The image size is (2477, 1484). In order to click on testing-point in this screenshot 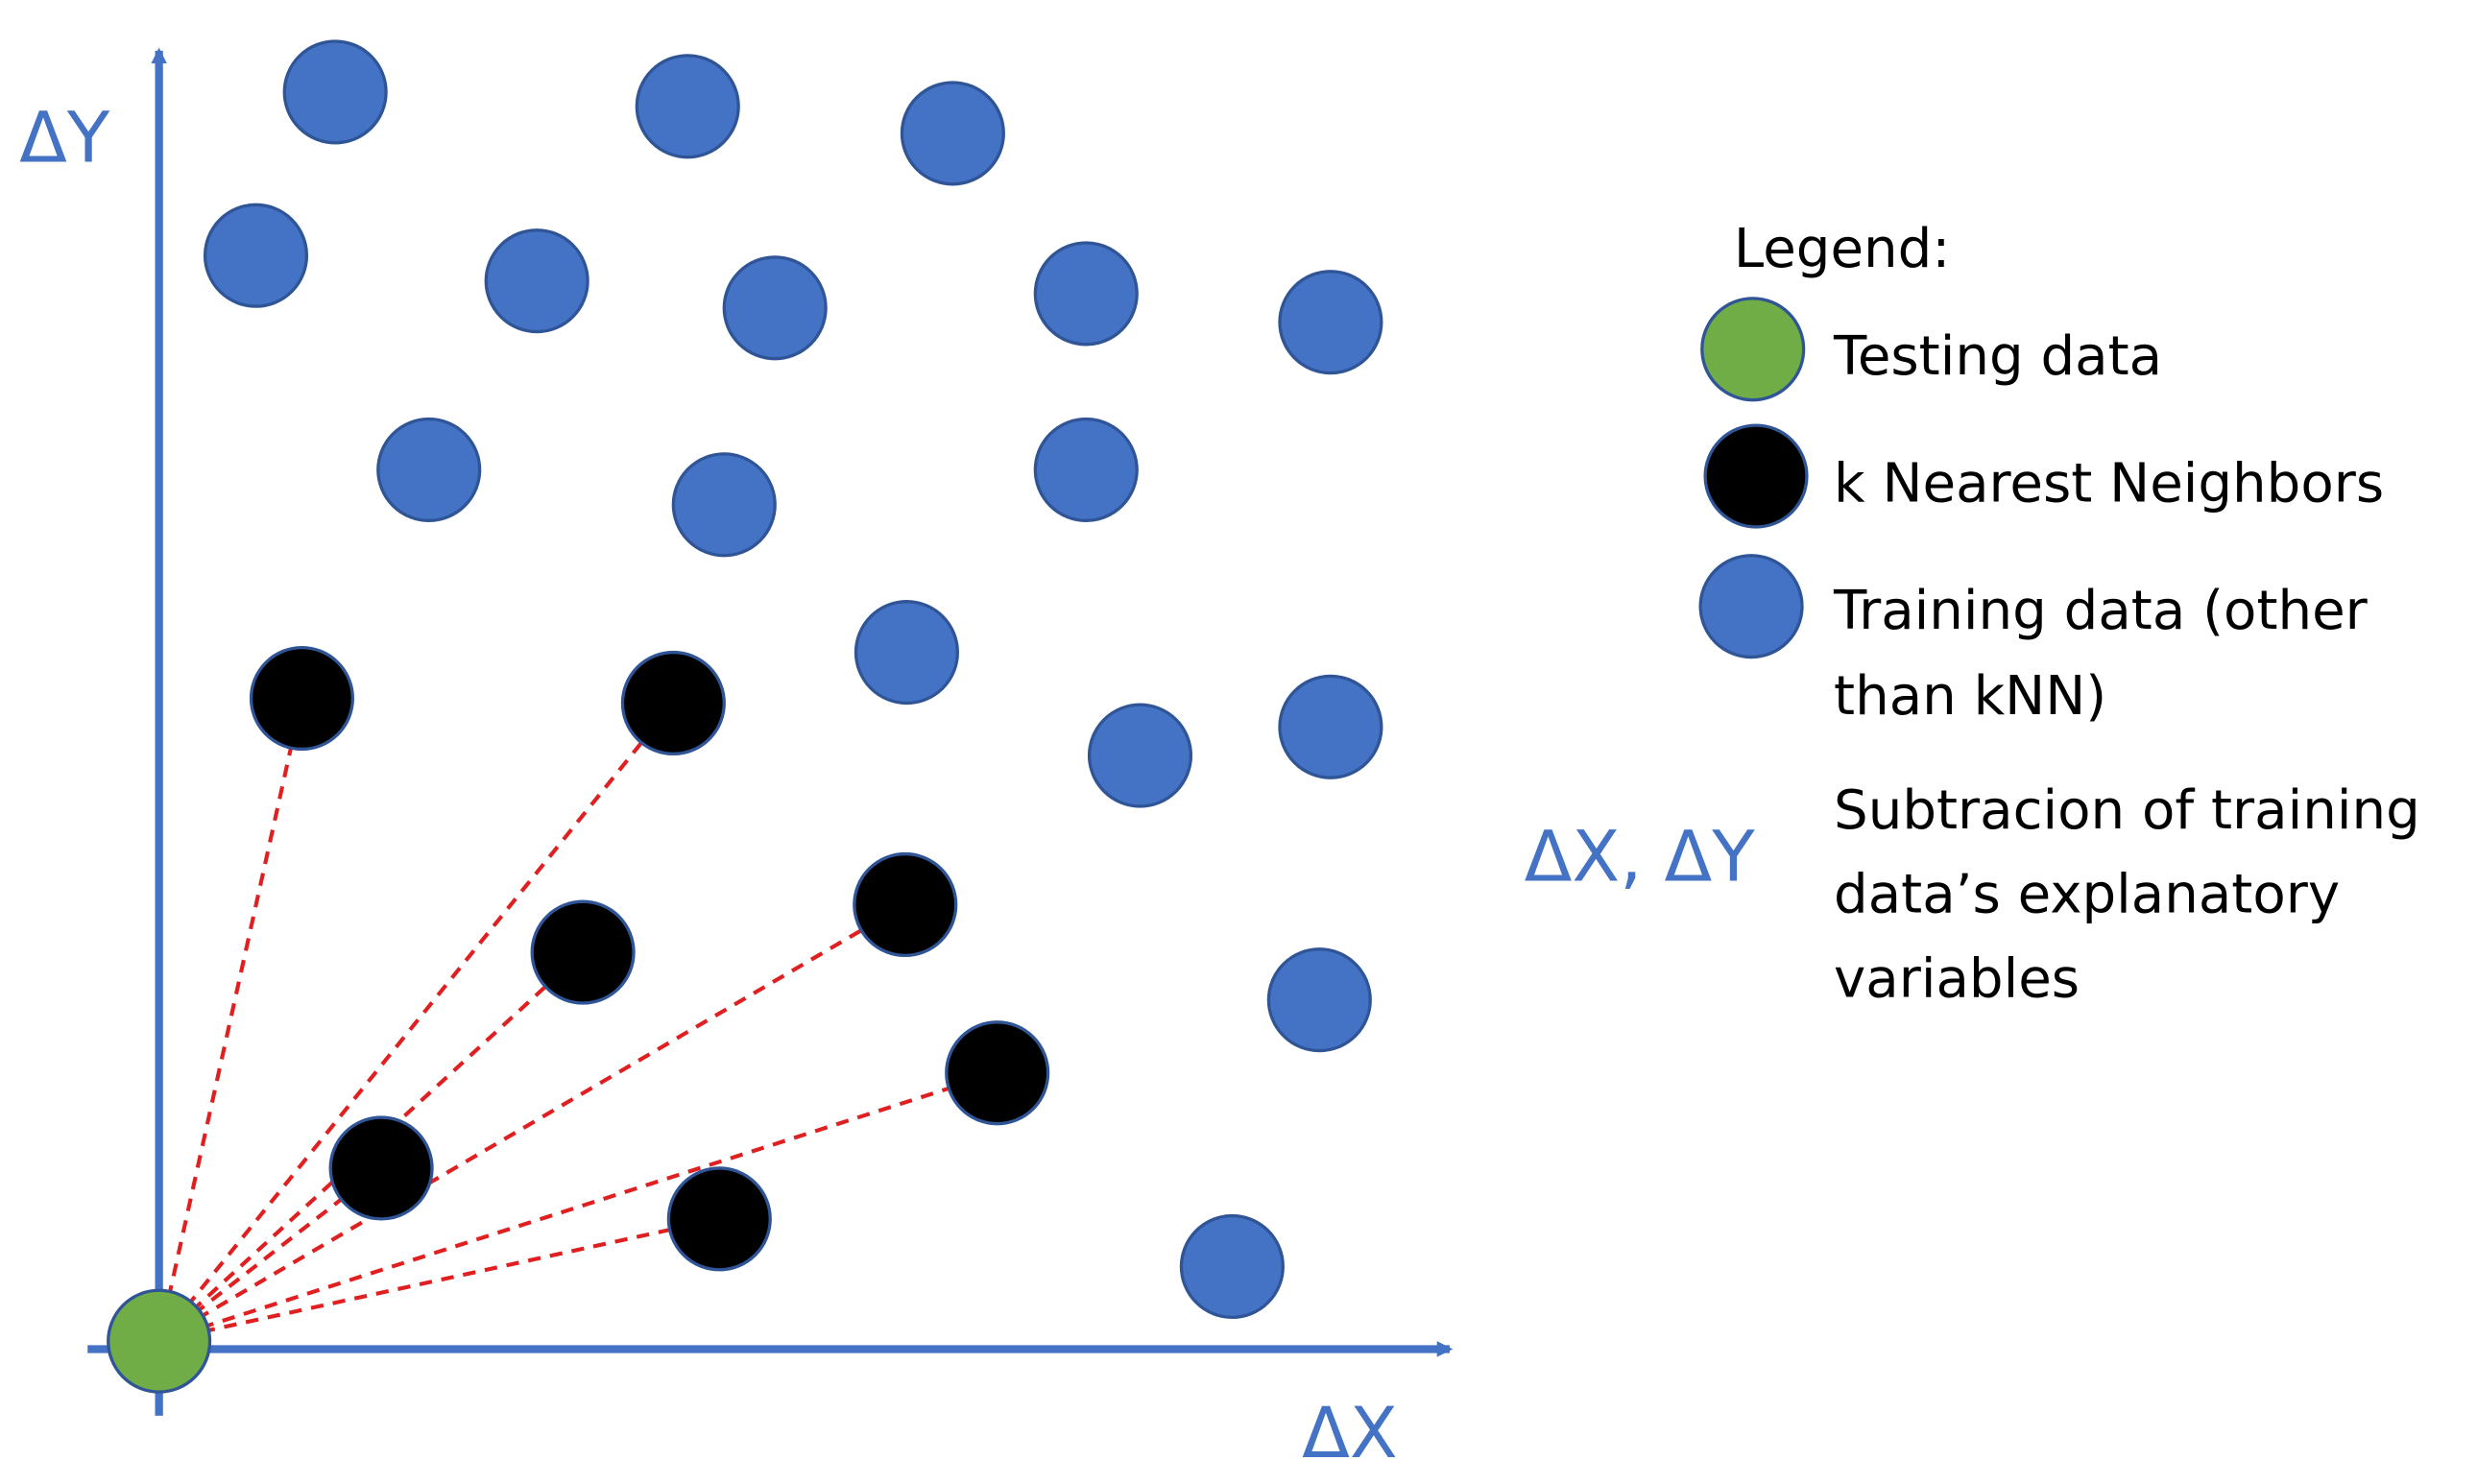, I will do `click(159, 1341)`.